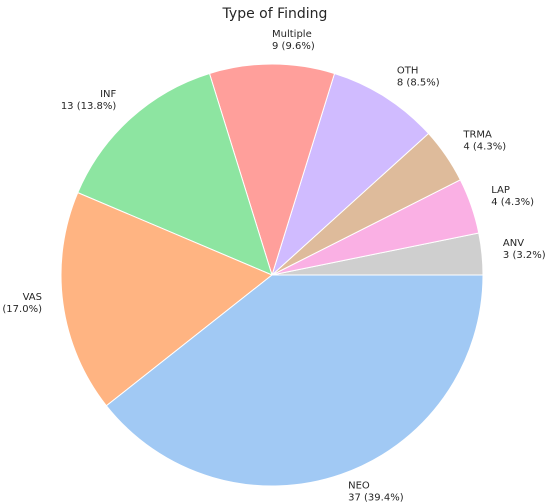 This screenshot has width=550, height=503. What do you see at coordinates (359, 485) in the screenshot?
I see `category-label: NEO` at bounding box center [359, 485].